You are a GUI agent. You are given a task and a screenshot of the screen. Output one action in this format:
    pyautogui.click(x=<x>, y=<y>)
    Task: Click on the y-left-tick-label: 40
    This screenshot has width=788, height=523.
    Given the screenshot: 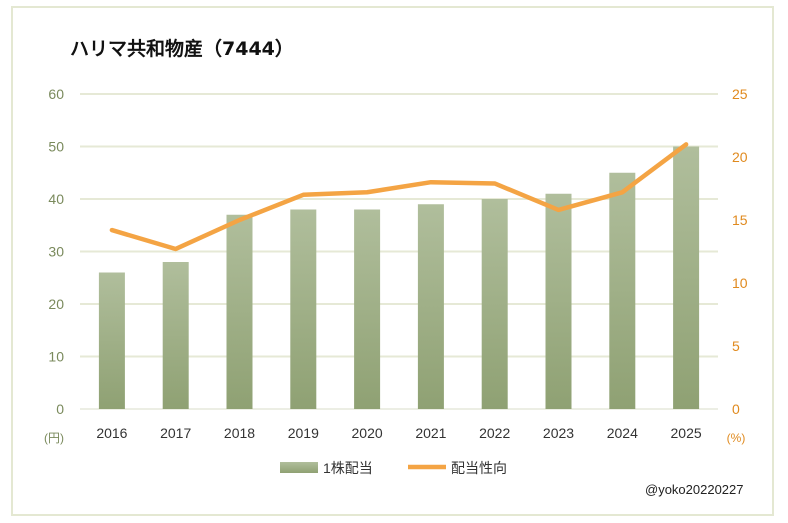 What is the action you would take?
    pyautogui.click(x=56, y=199)
    